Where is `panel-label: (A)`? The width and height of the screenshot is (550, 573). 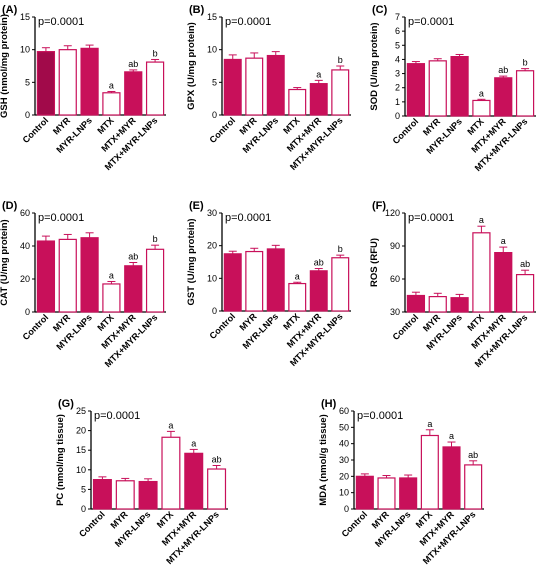 panel-label: (A) is located at coordinates (10, 10).